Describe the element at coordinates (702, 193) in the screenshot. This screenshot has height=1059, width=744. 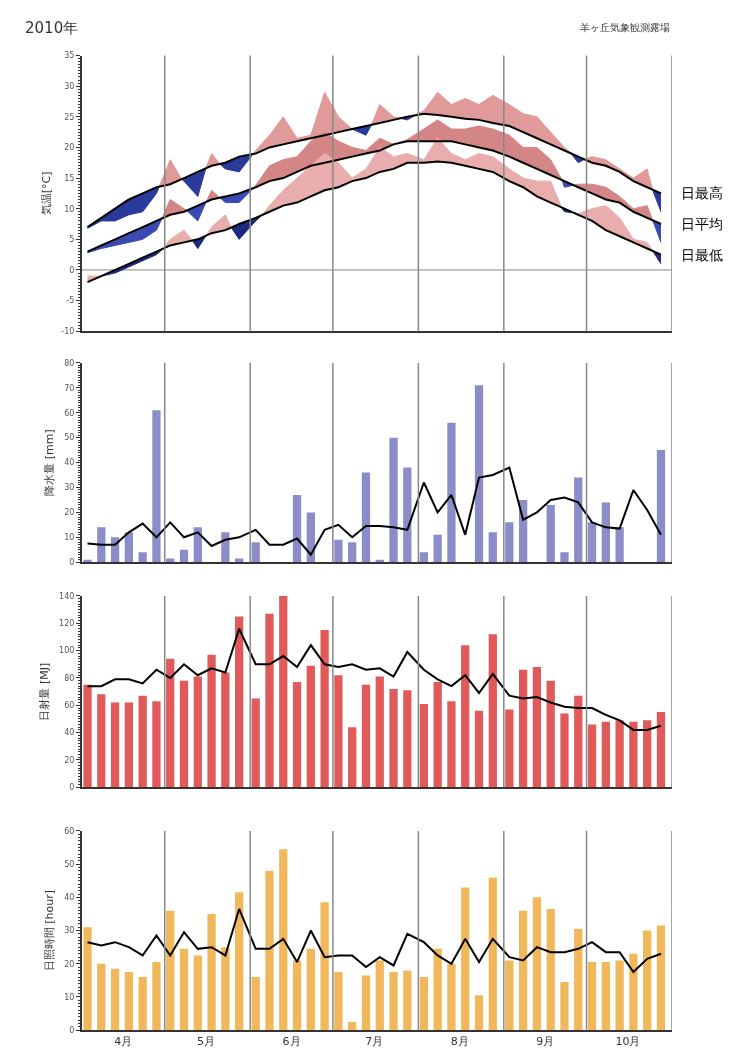
I see `annotation: 日最高` at that location.